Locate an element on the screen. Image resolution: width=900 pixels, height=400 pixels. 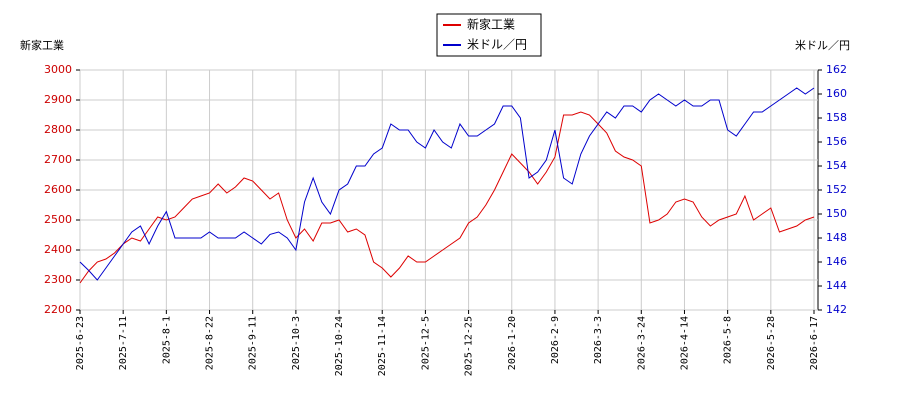
legend is located at coordinates (489, 35).